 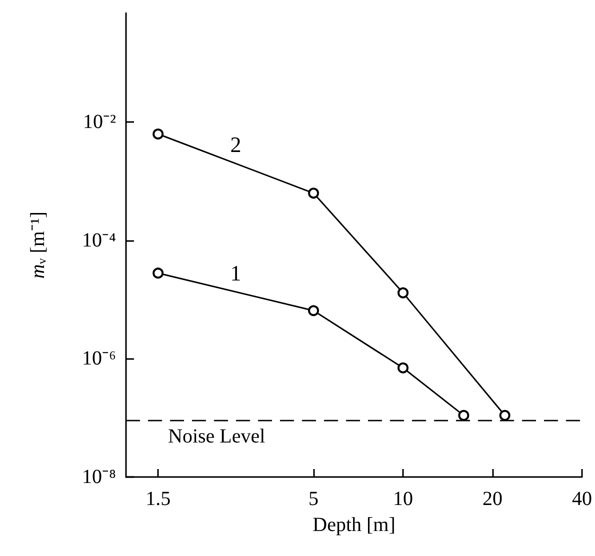 What do you see at coordinates (99, 240) in the screenshot?
I see `y-tick-label: 10⁻⁴` at bounding box center [99, 240].